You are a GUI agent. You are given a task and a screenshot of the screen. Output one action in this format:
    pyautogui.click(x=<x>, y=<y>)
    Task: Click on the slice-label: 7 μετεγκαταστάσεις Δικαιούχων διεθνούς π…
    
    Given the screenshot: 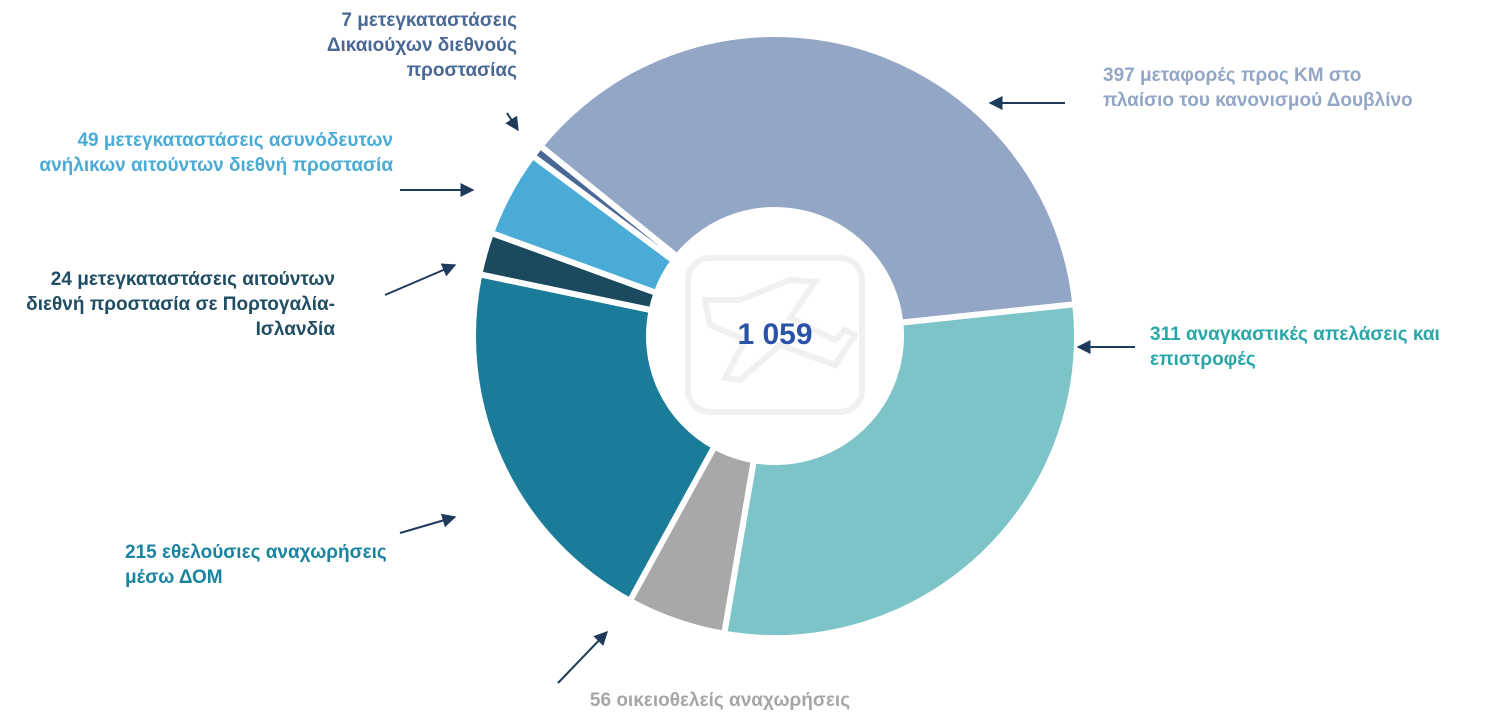 What is the action you would take?
    pyautogui.click(x=387, y=45)
    